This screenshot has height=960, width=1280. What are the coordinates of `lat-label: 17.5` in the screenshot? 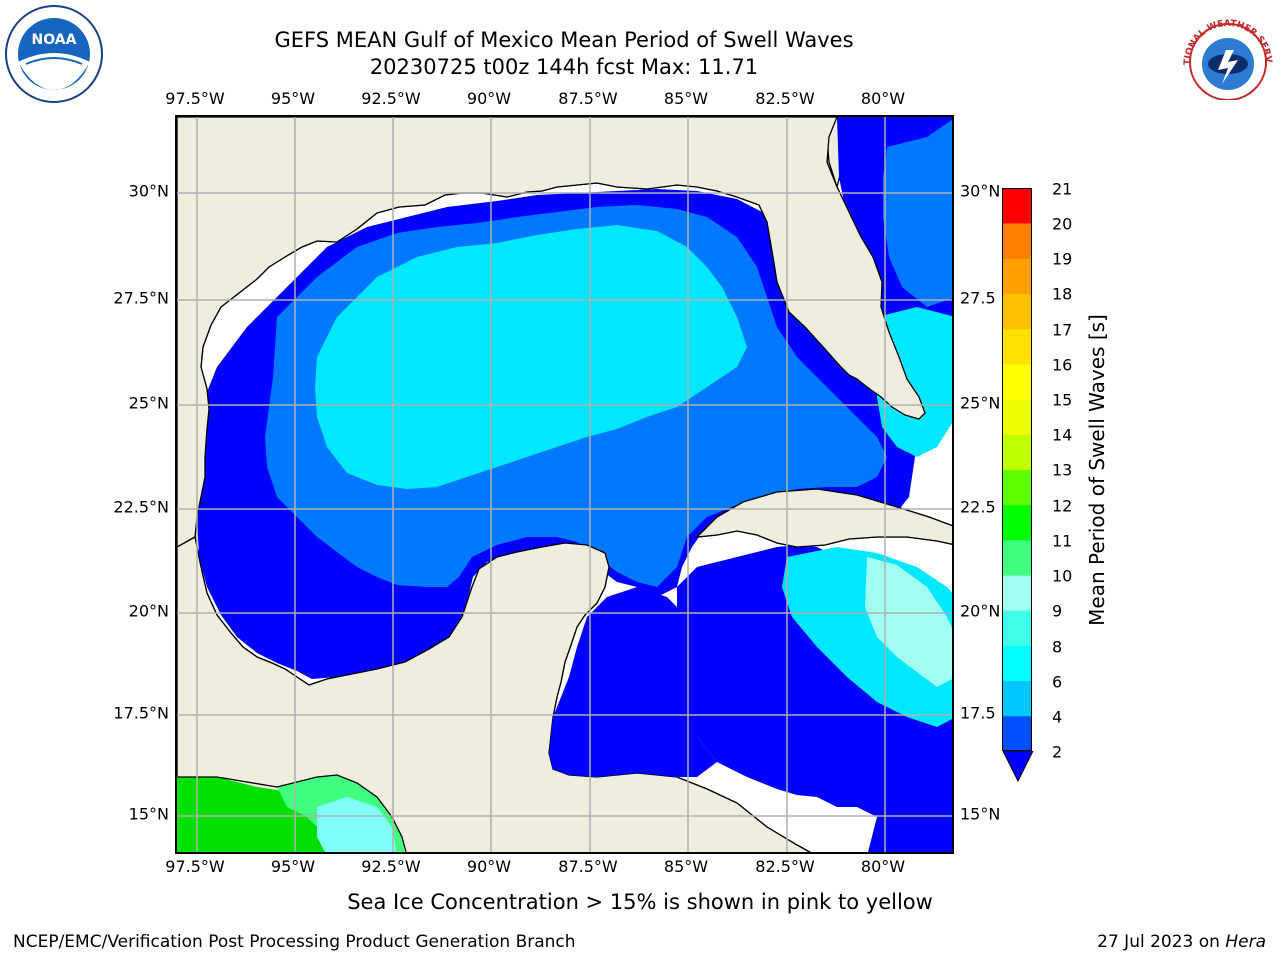 It's located at (978, 713).